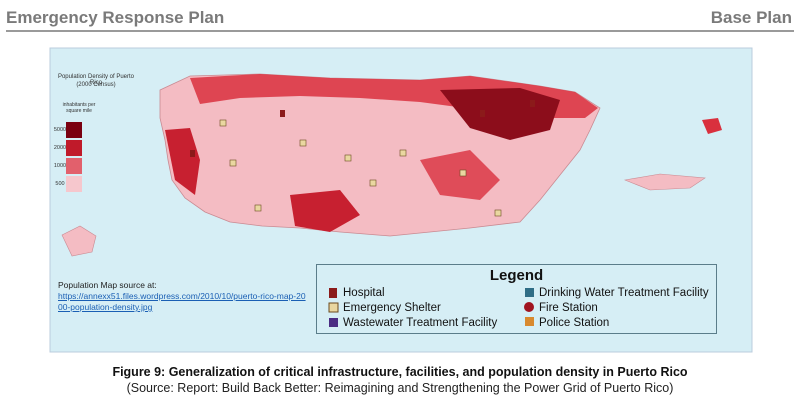 This screenshot has width=800, height=402. Describe the element at coordinates (182, 161) in the screenshot. I see `west-coast` at that location.